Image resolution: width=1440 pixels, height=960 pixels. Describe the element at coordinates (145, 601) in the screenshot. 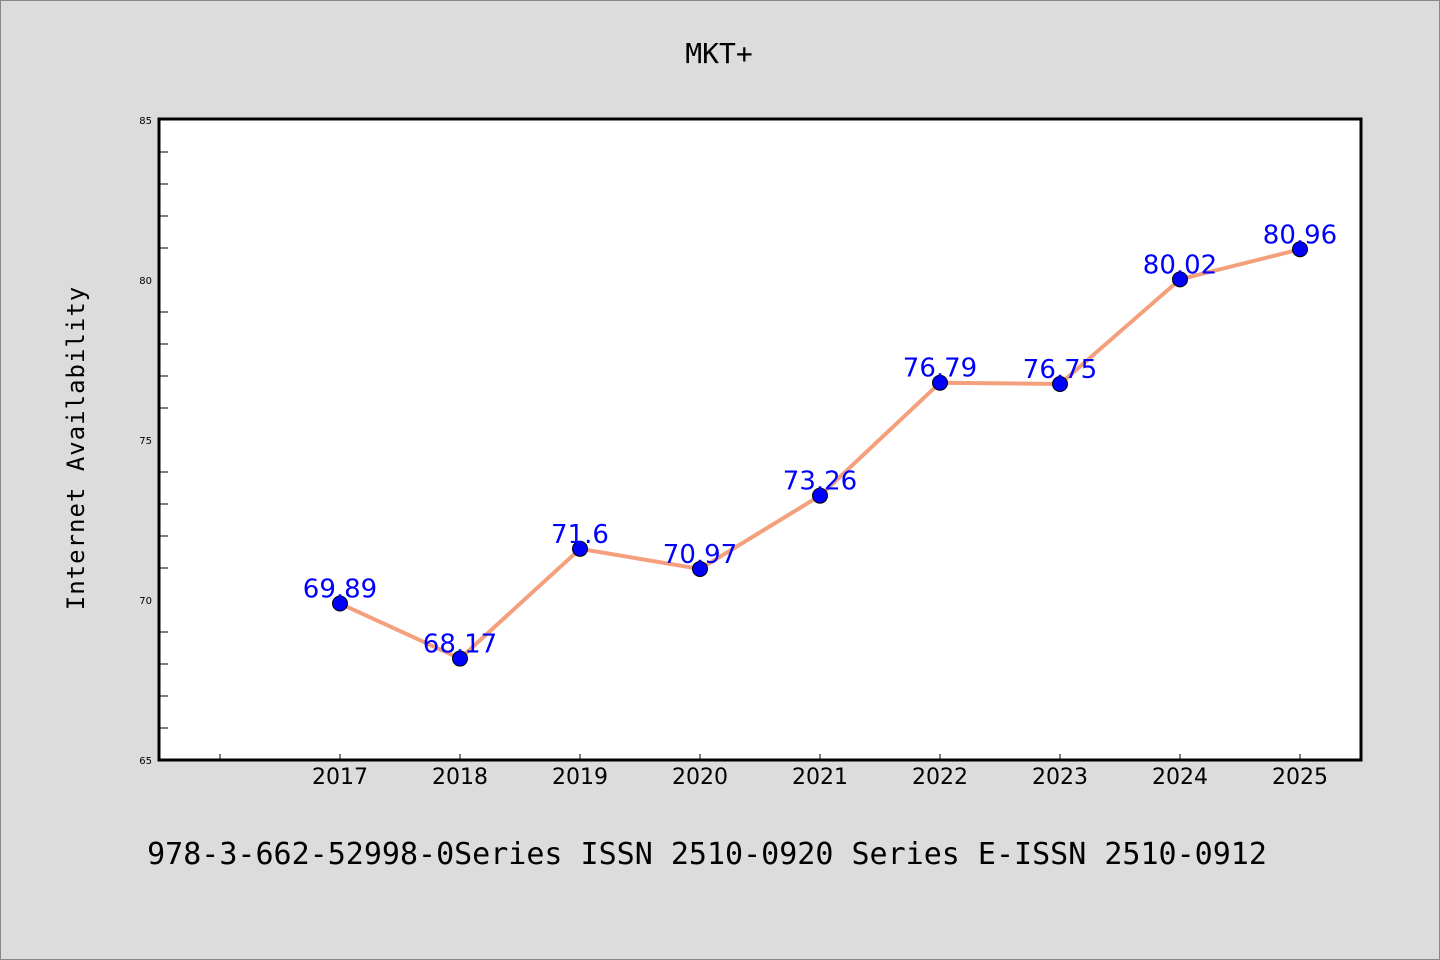

I see `y-tick-label: 70` at that location.